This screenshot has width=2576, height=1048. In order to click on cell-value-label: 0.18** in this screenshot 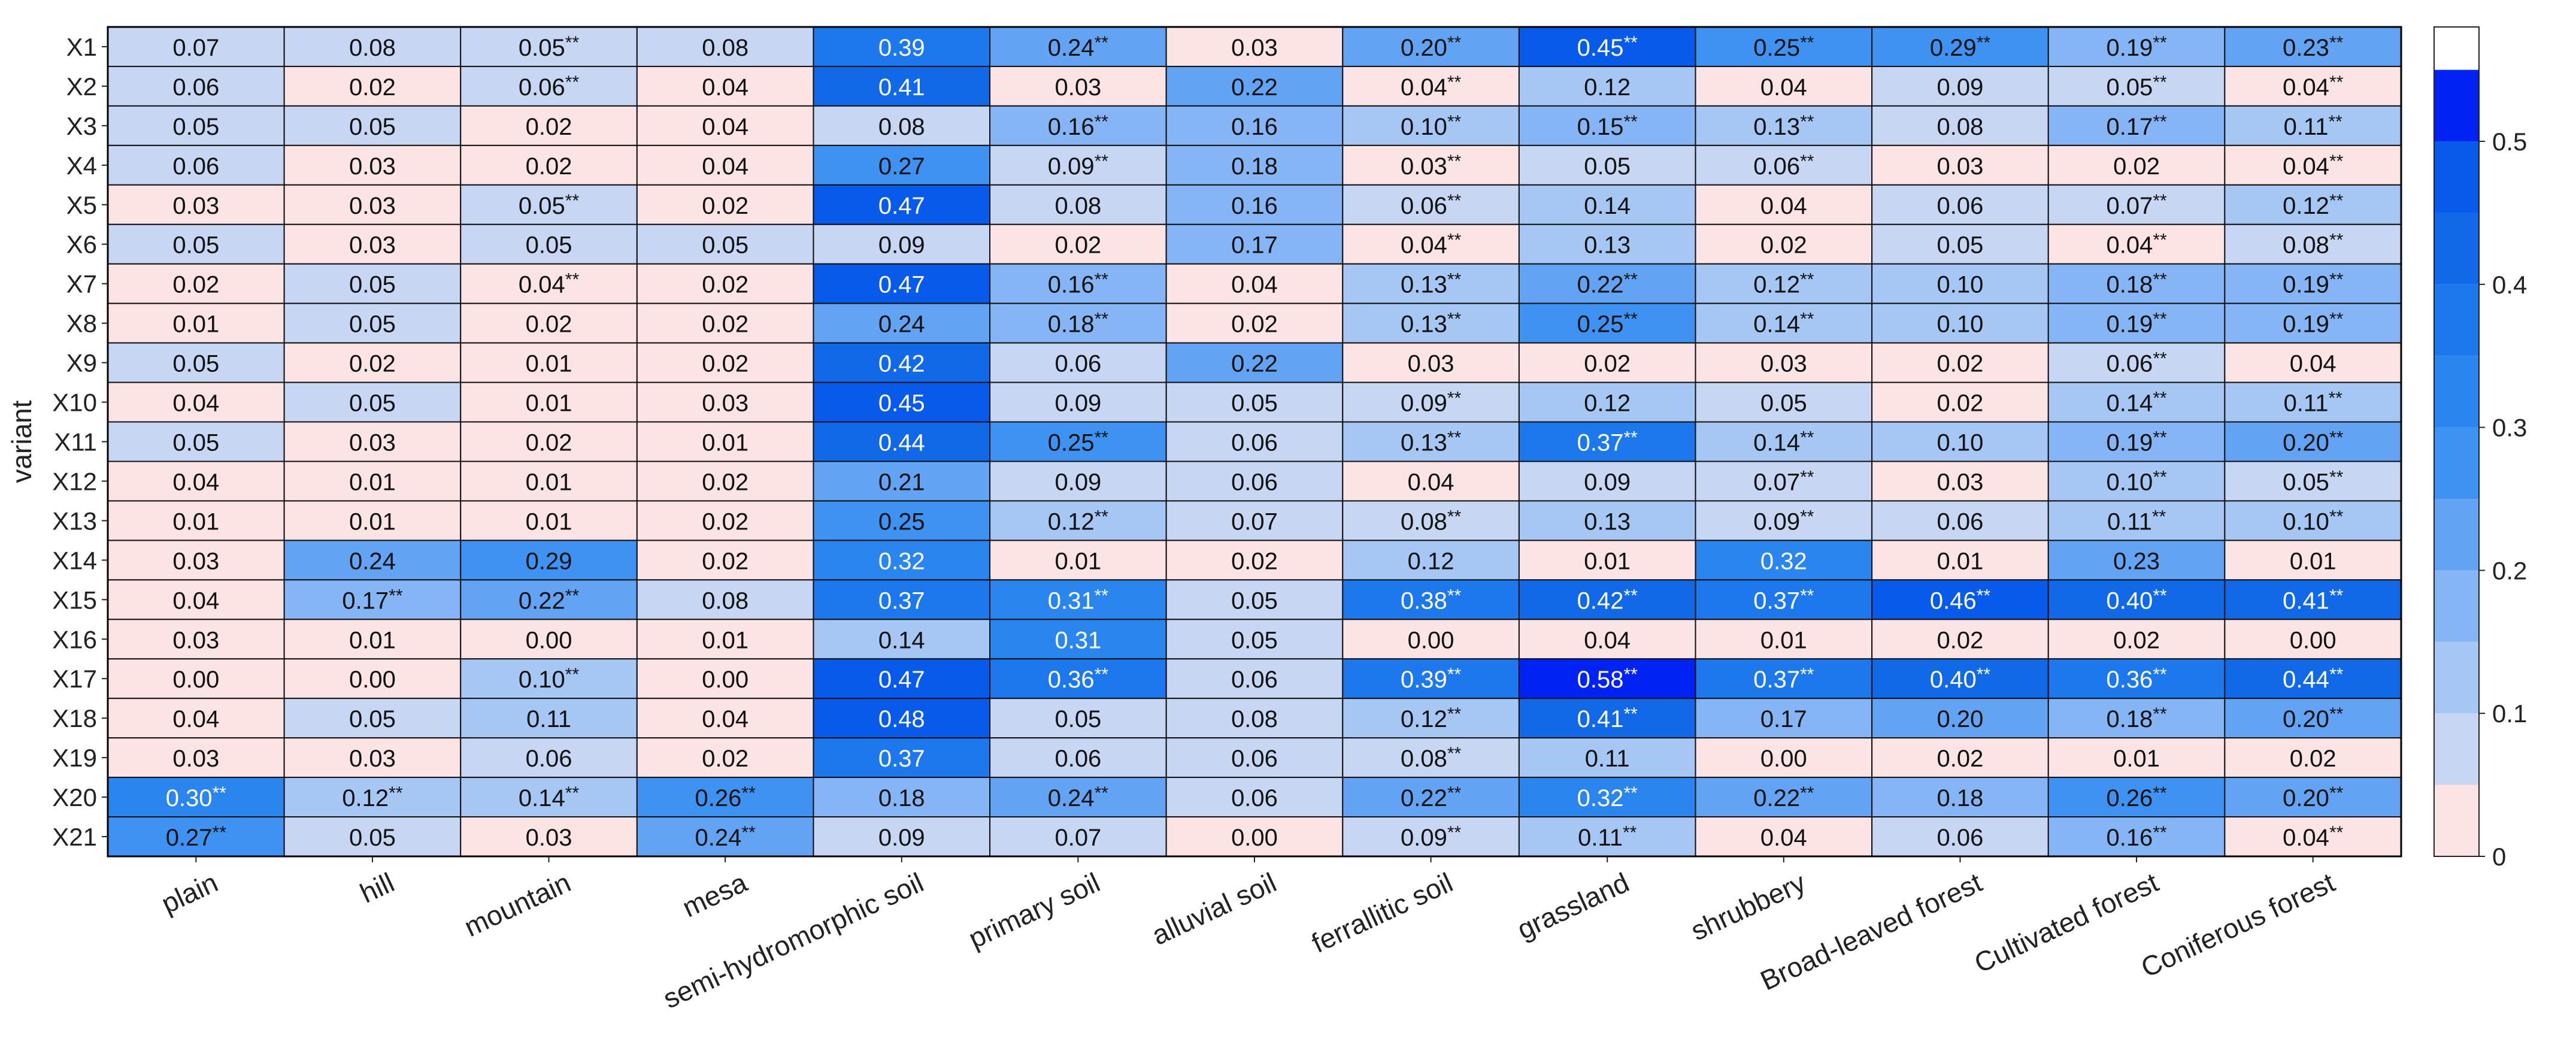, I will do `click(2136, 718)`.